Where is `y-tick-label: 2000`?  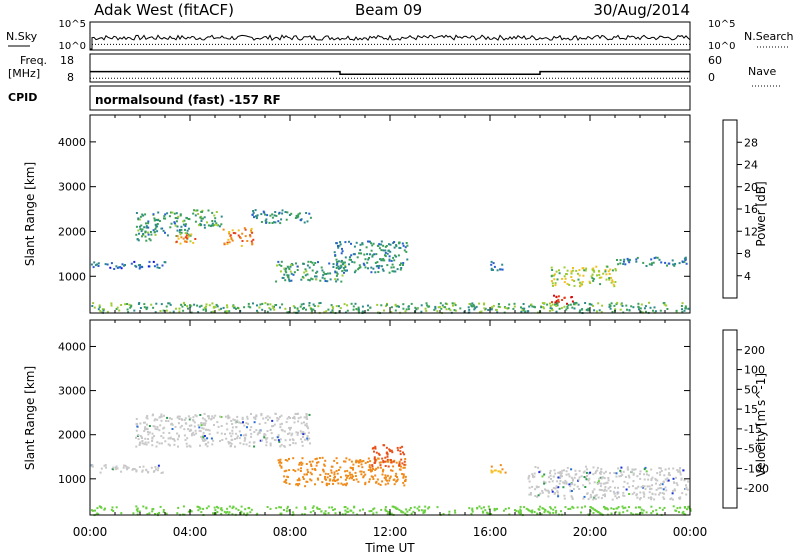 y-tick-label: 2000 is located at coordinates (72, 435).